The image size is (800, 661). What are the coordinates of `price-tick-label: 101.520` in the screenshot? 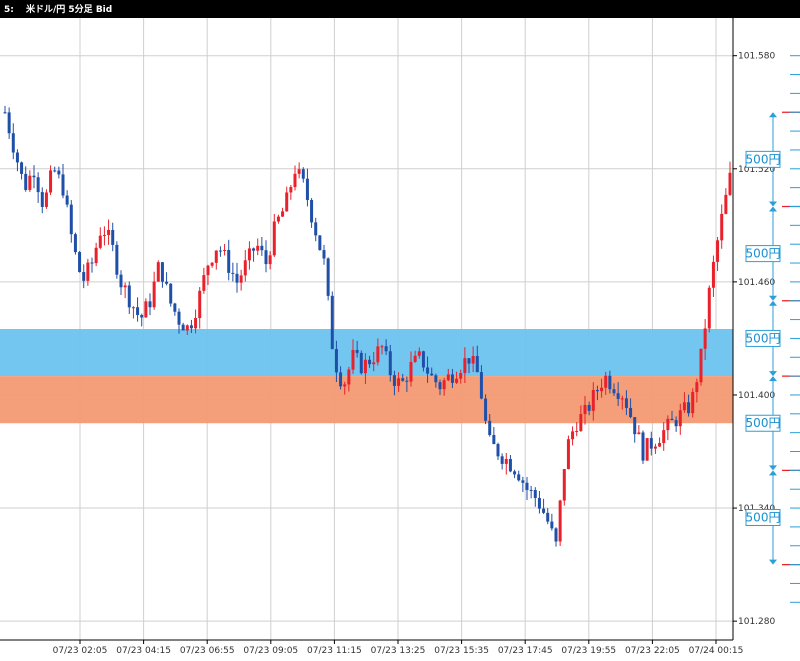 It's located at (756, 170).